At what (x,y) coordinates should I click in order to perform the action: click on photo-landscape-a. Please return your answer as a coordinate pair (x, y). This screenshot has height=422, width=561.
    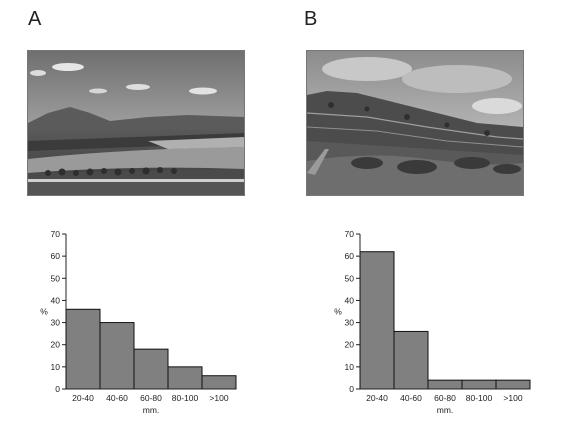
    Looking at the image, I should click on (136, 123).